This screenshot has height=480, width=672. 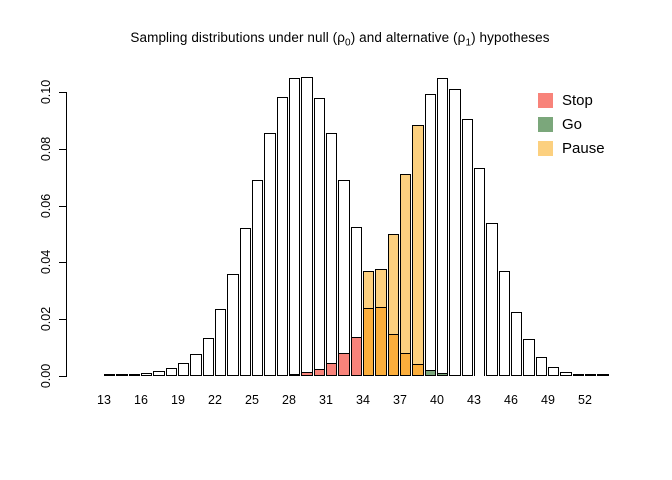 What do you see at coordinates (545, 100) in the screenshot?
I see `legend-swatch-stop-icon` at bounding box center [545, 100].